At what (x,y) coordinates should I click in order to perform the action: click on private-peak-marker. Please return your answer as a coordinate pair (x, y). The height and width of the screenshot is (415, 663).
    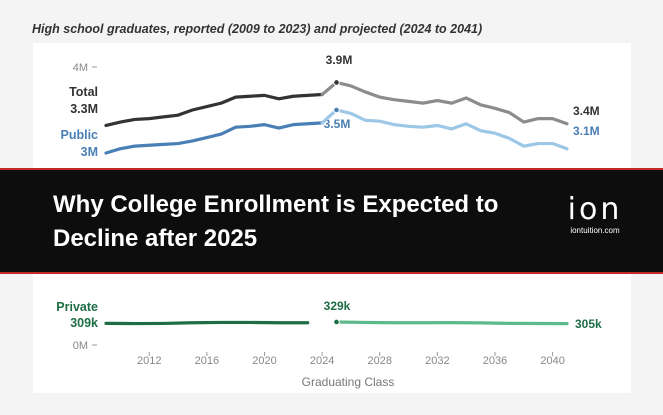
    Looking at the image, I should click on (336, 322).